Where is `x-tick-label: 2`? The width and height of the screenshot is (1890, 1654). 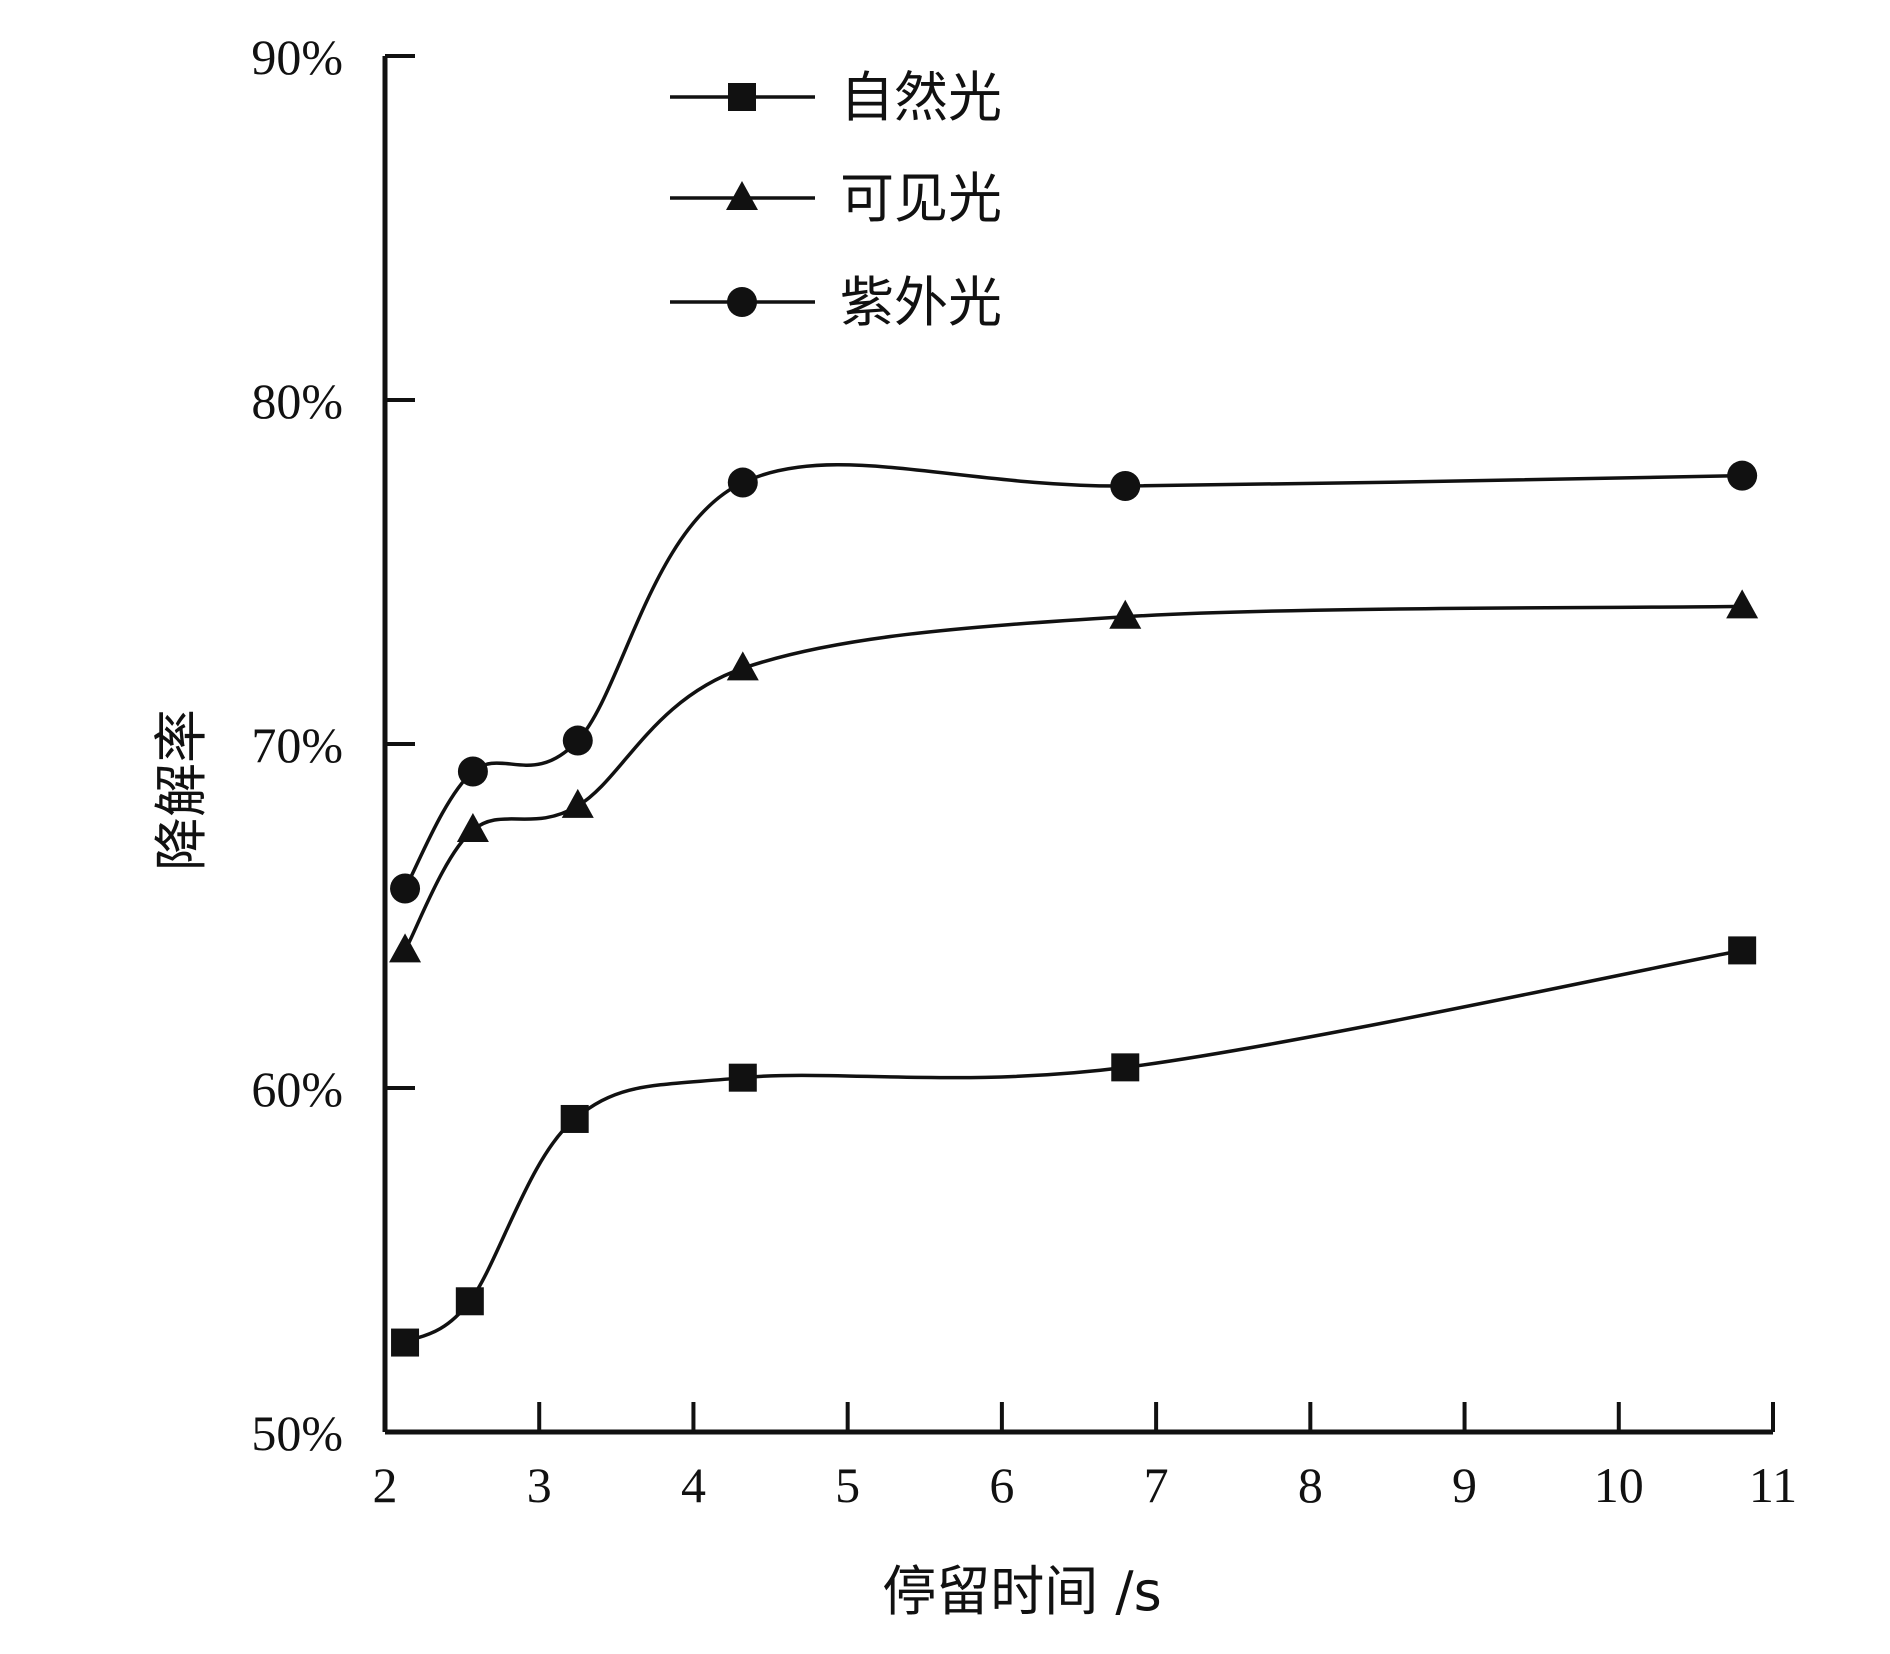 x-tick-label: 2 is located at coordinates (385, 1485).